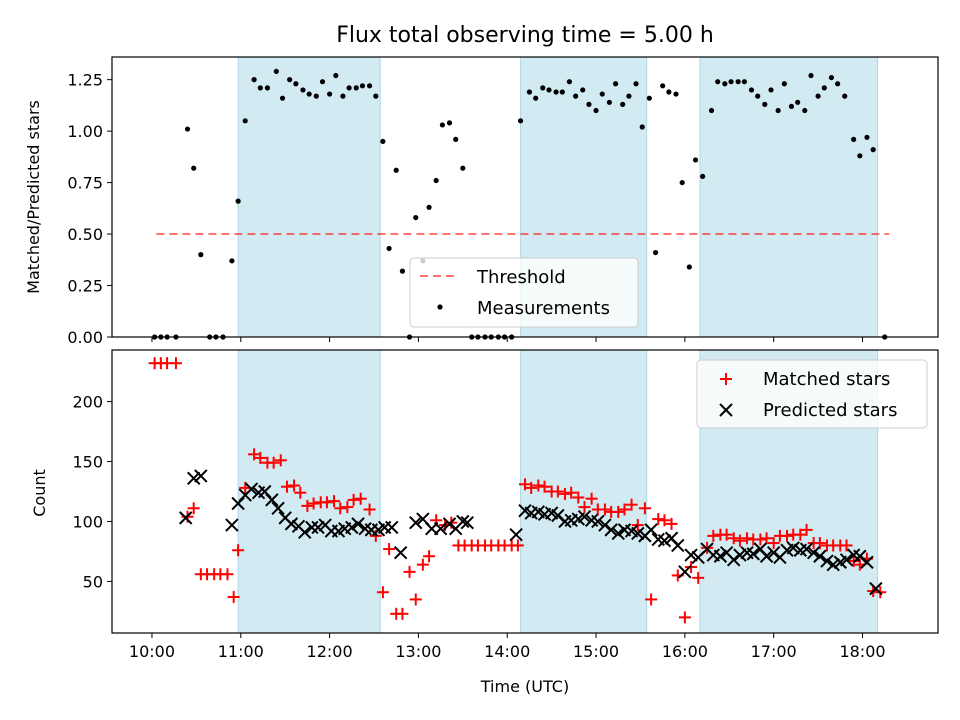 This screenshot has height=720, width=960. Describe the element at coordinates (524, 686) in the screenshot. I see `bottom-xlabel: Time (UTC)` at that location.